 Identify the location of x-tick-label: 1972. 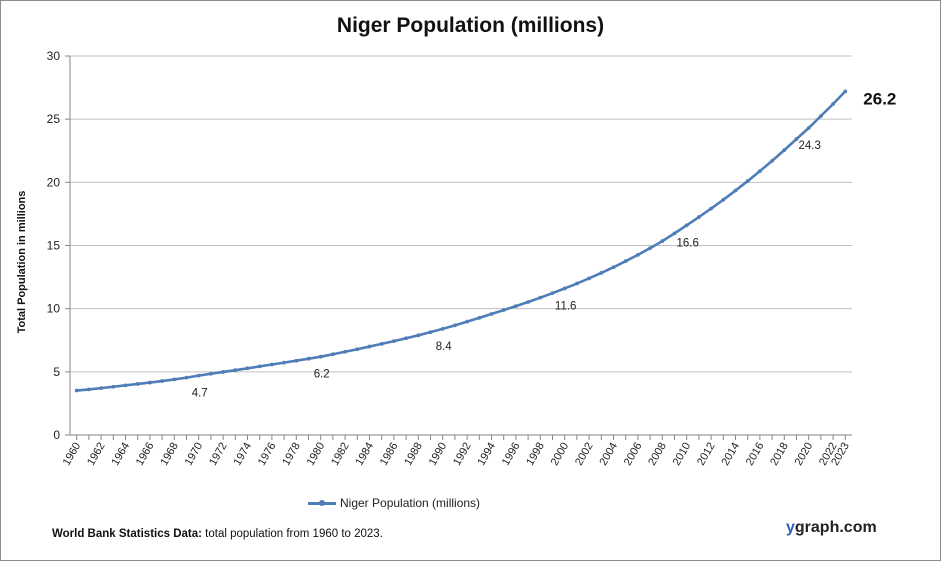
(218, 454).